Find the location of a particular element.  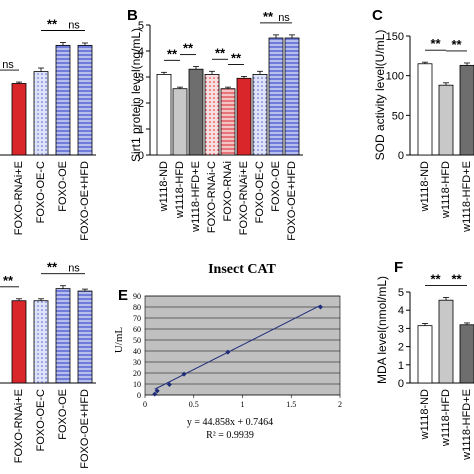

y-tick-label: 100 is located at coordinates (395, 77).